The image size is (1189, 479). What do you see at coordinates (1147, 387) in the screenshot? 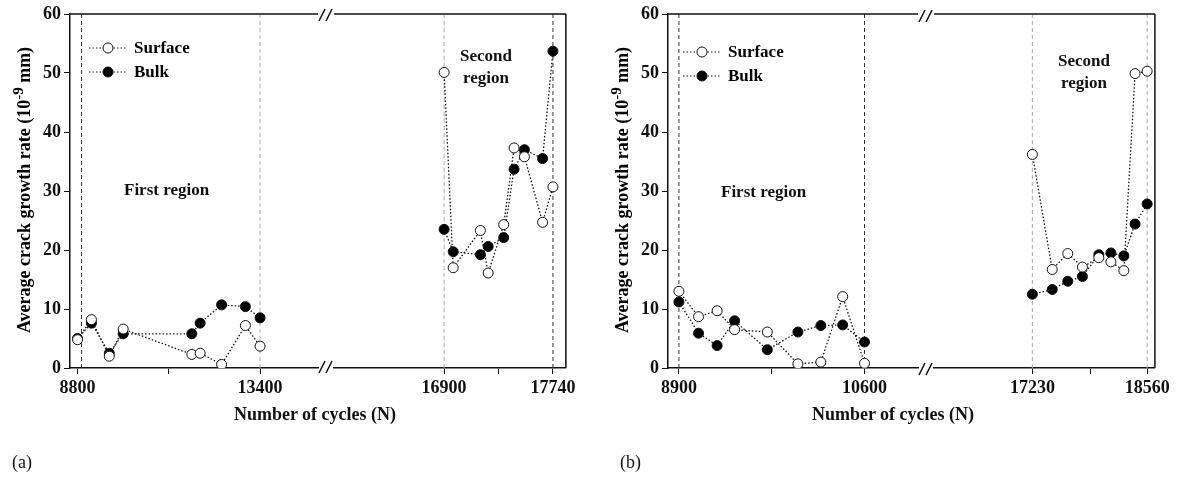
I see `x-tick-label: 18560` at bounding box center [1147, 387].